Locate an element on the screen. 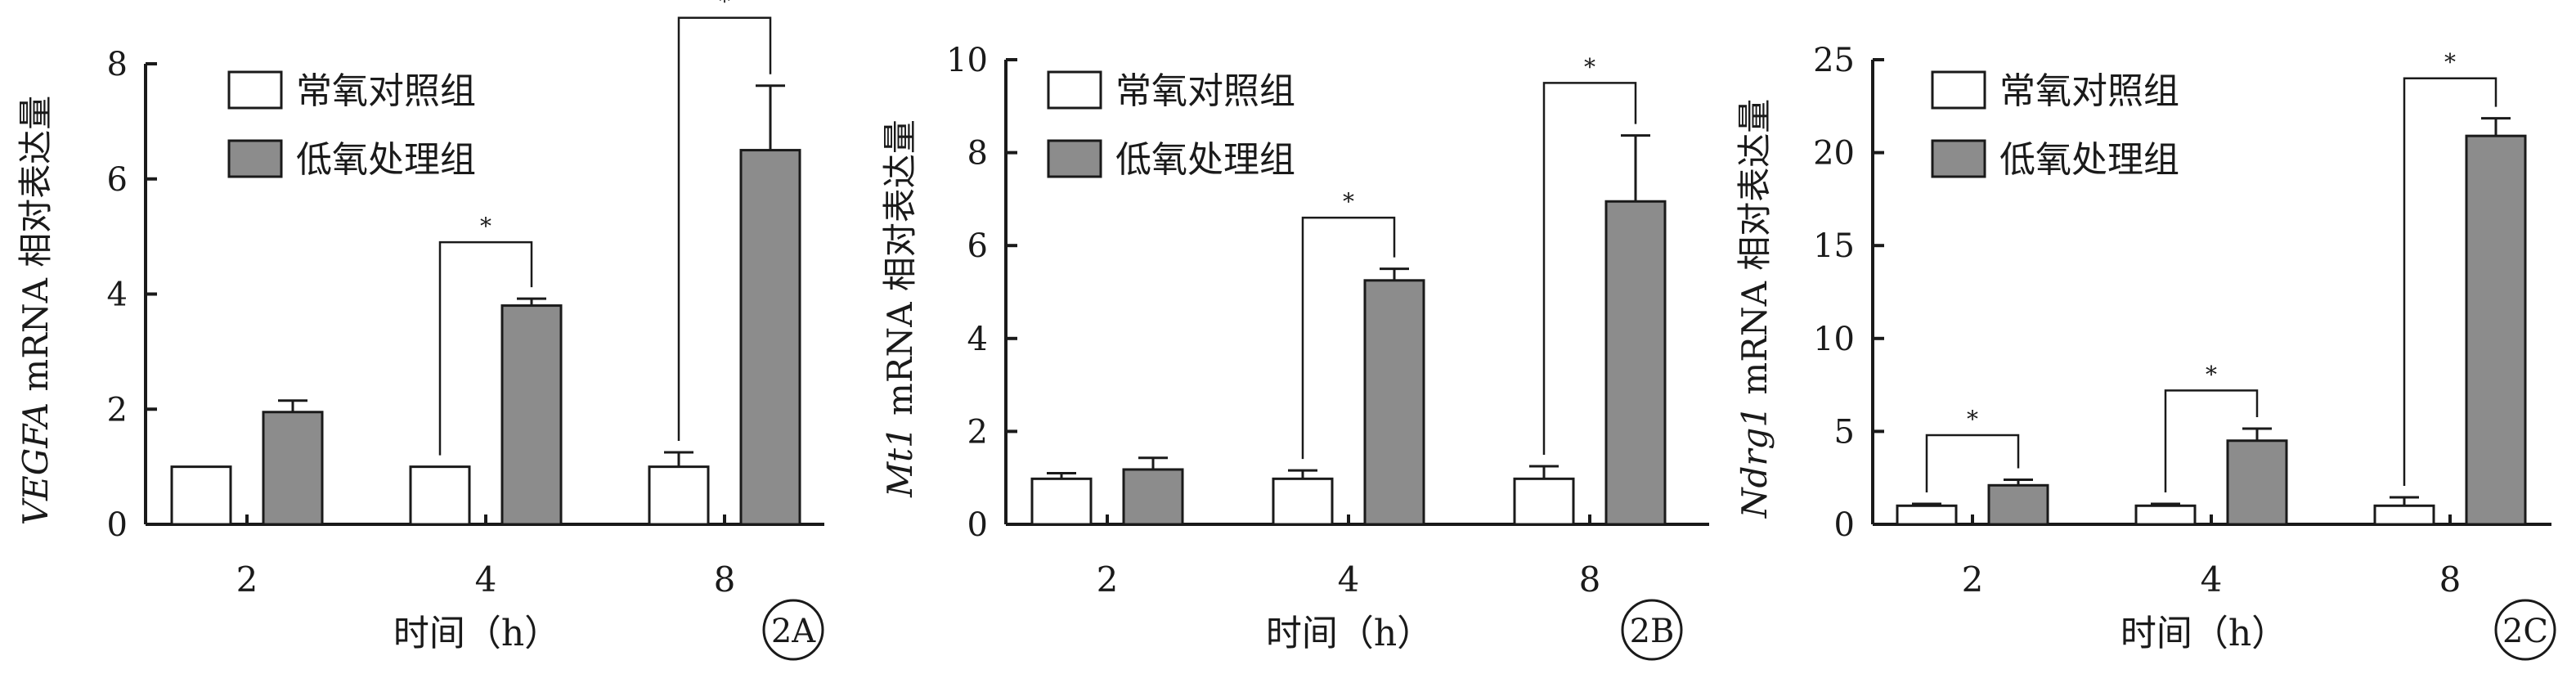  y-tick-label: 15 is located at coordinates (1834, 246).